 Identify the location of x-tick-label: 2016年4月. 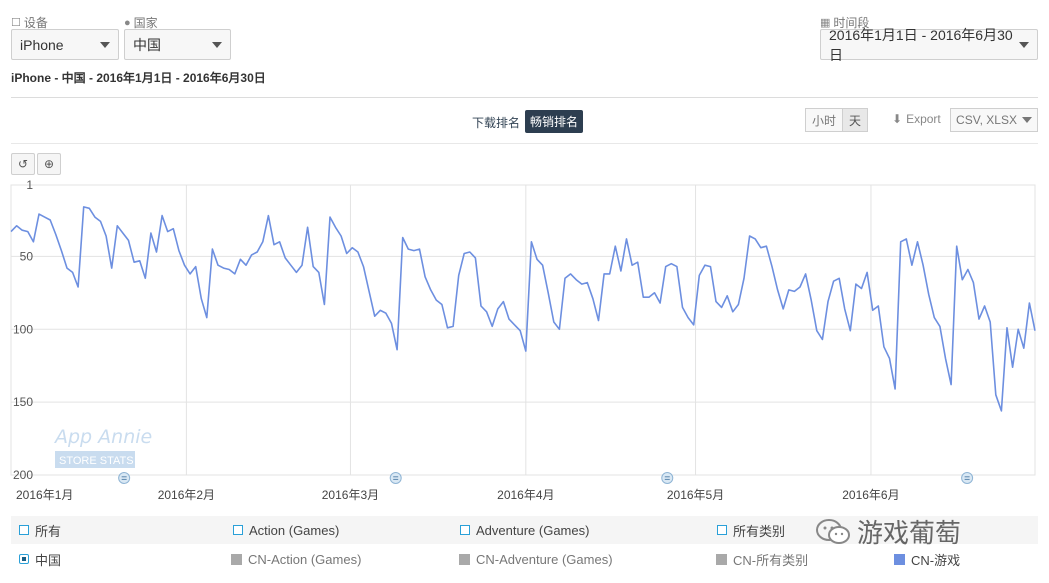
(525, 495).